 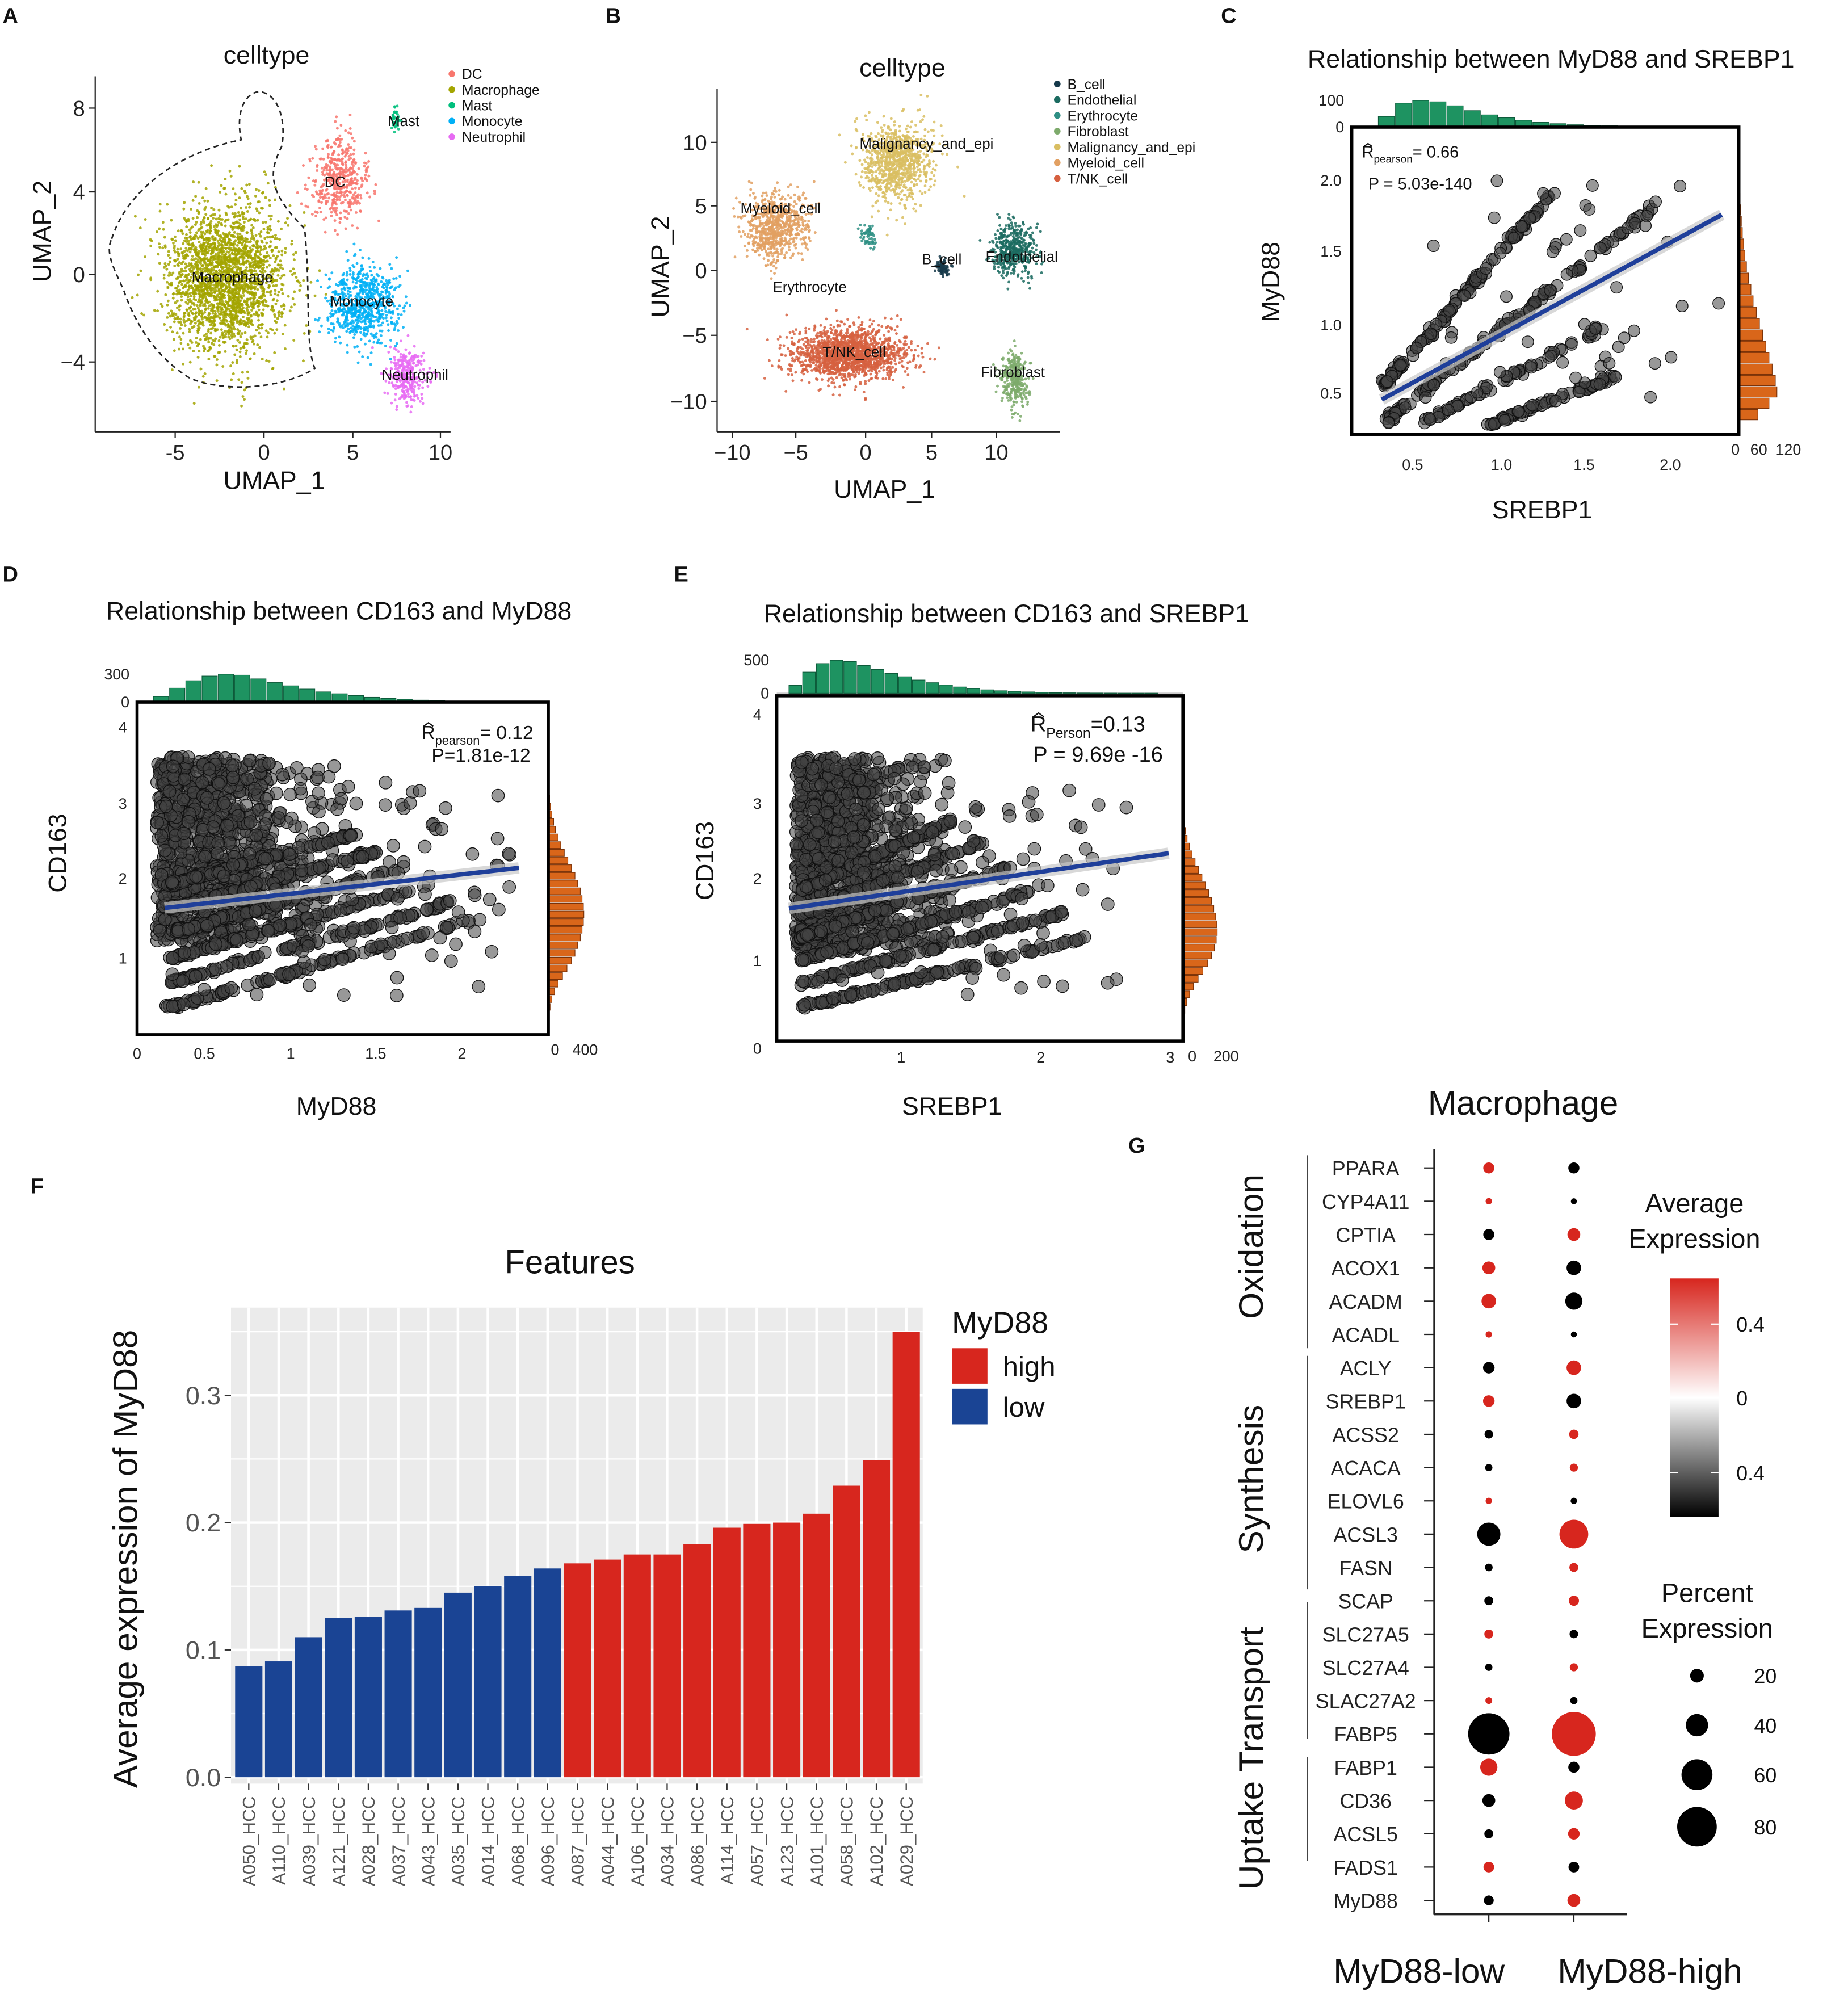 I want to click on legend-dot, so click(x=451, y=136).